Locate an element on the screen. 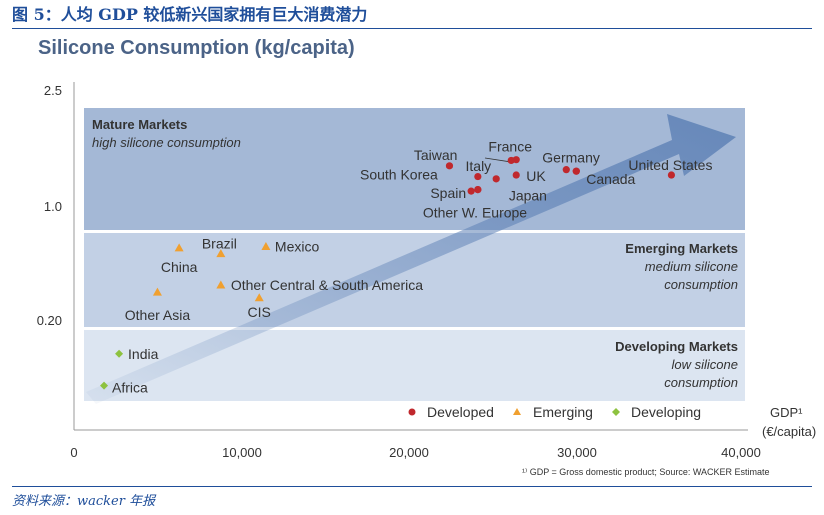 This screenshot has width=824, height=515. point-developed-uk is located at coordinates (516, 175).